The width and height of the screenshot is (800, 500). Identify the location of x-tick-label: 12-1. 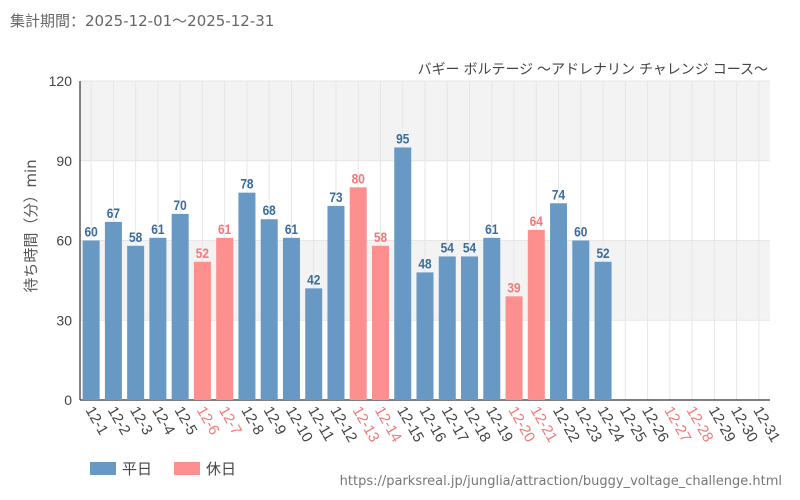
(97, 421).